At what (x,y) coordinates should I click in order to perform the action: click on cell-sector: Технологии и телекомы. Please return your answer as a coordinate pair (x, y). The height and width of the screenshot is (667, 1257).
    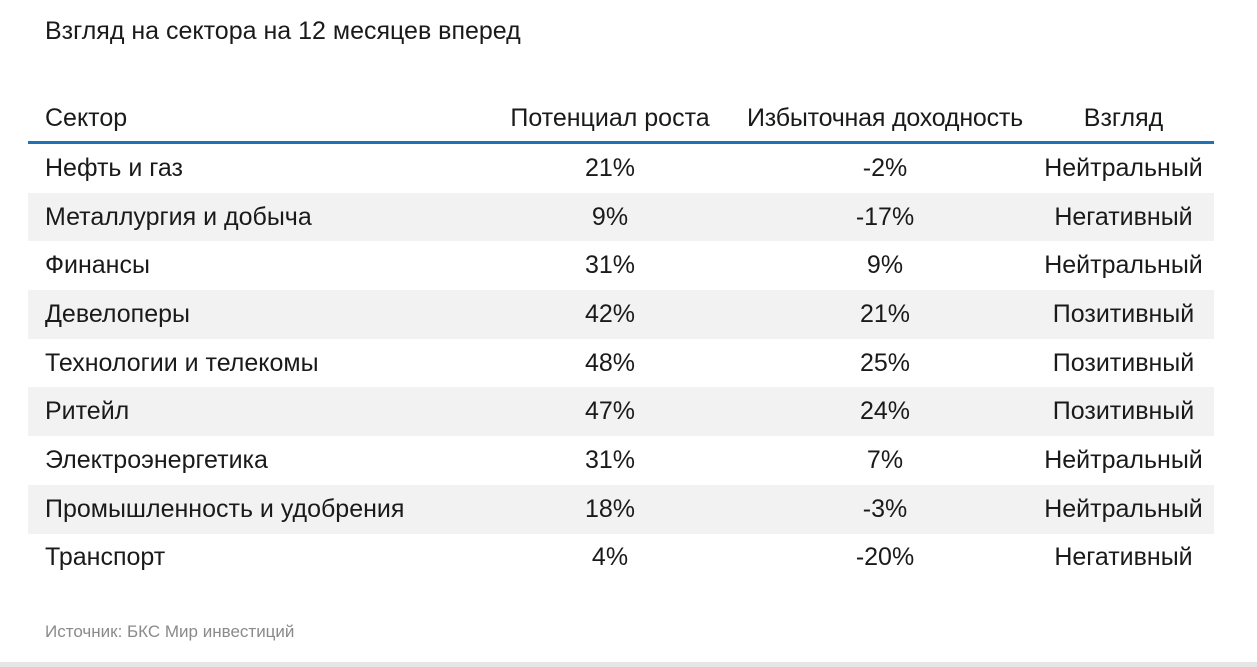
    Looking at the image, I should click on (182, 362).